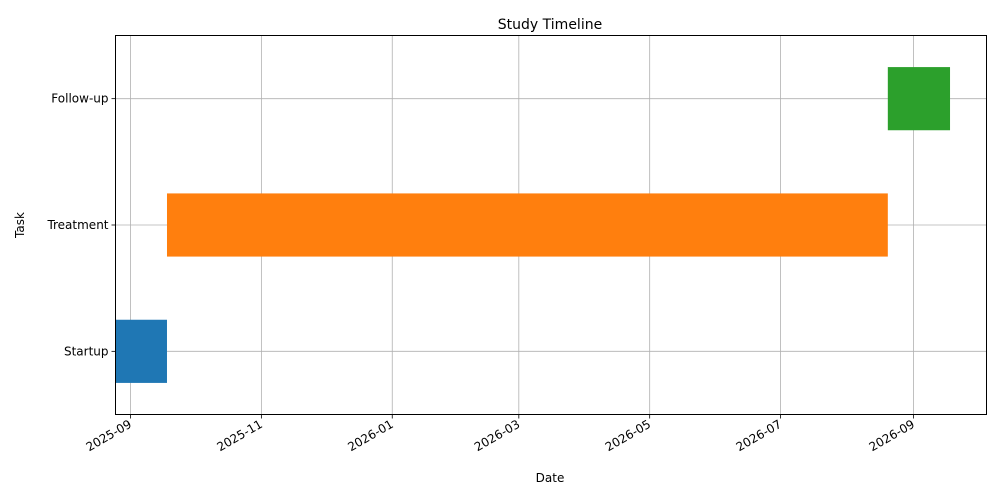 The image size is (1000, 500). What do you see at coordinates (527, 225) in the screenshot?
I see `bar-treatment` at bounding box center [527, 225].